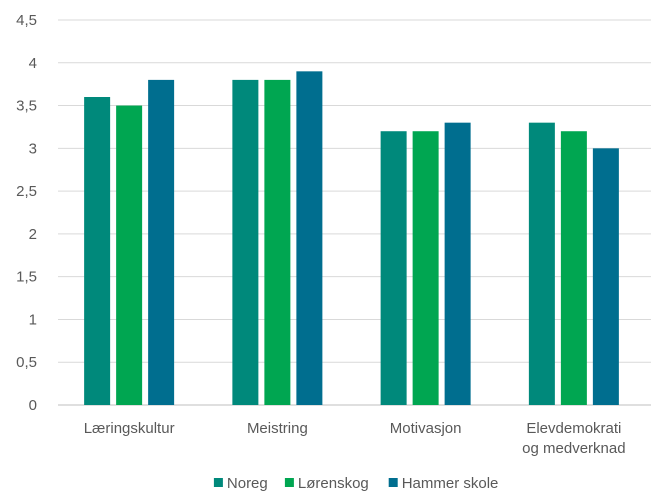 This screenshot has width=651, height=495. Describe the element at coordinates (277, 428) in the screenshot. I see `x-tick-label: Meistring` at that location.